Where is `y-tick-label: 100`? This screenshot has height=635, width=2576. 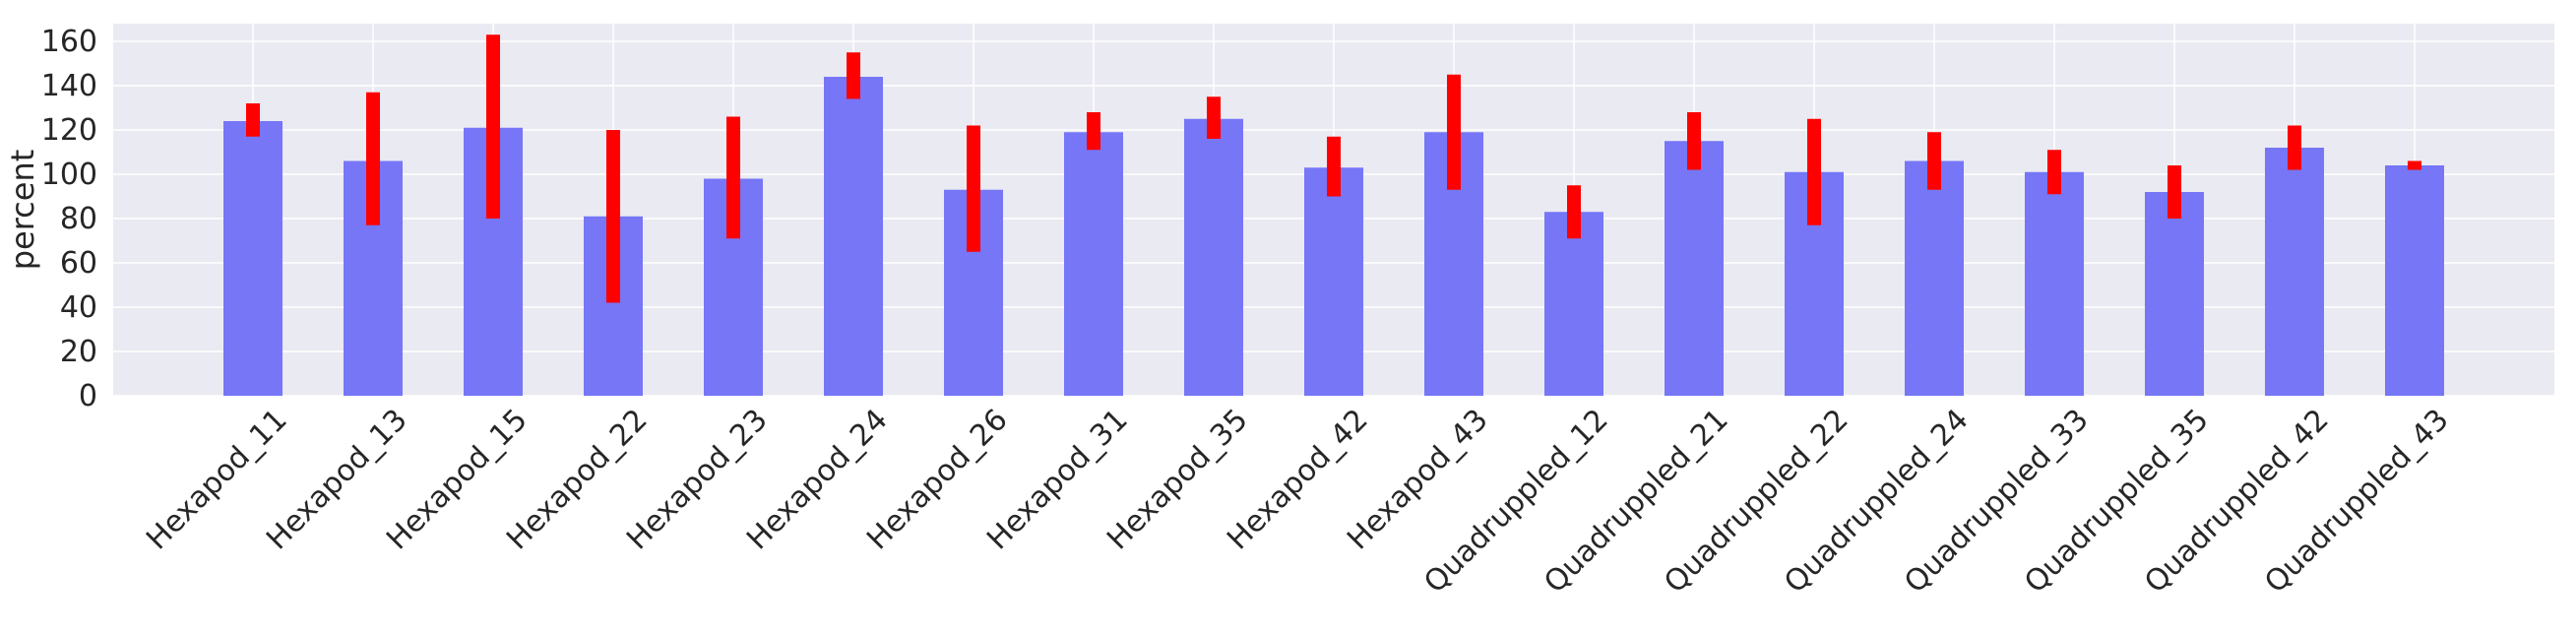 y-tick-label: 100 is located at coordinates (69, 175).